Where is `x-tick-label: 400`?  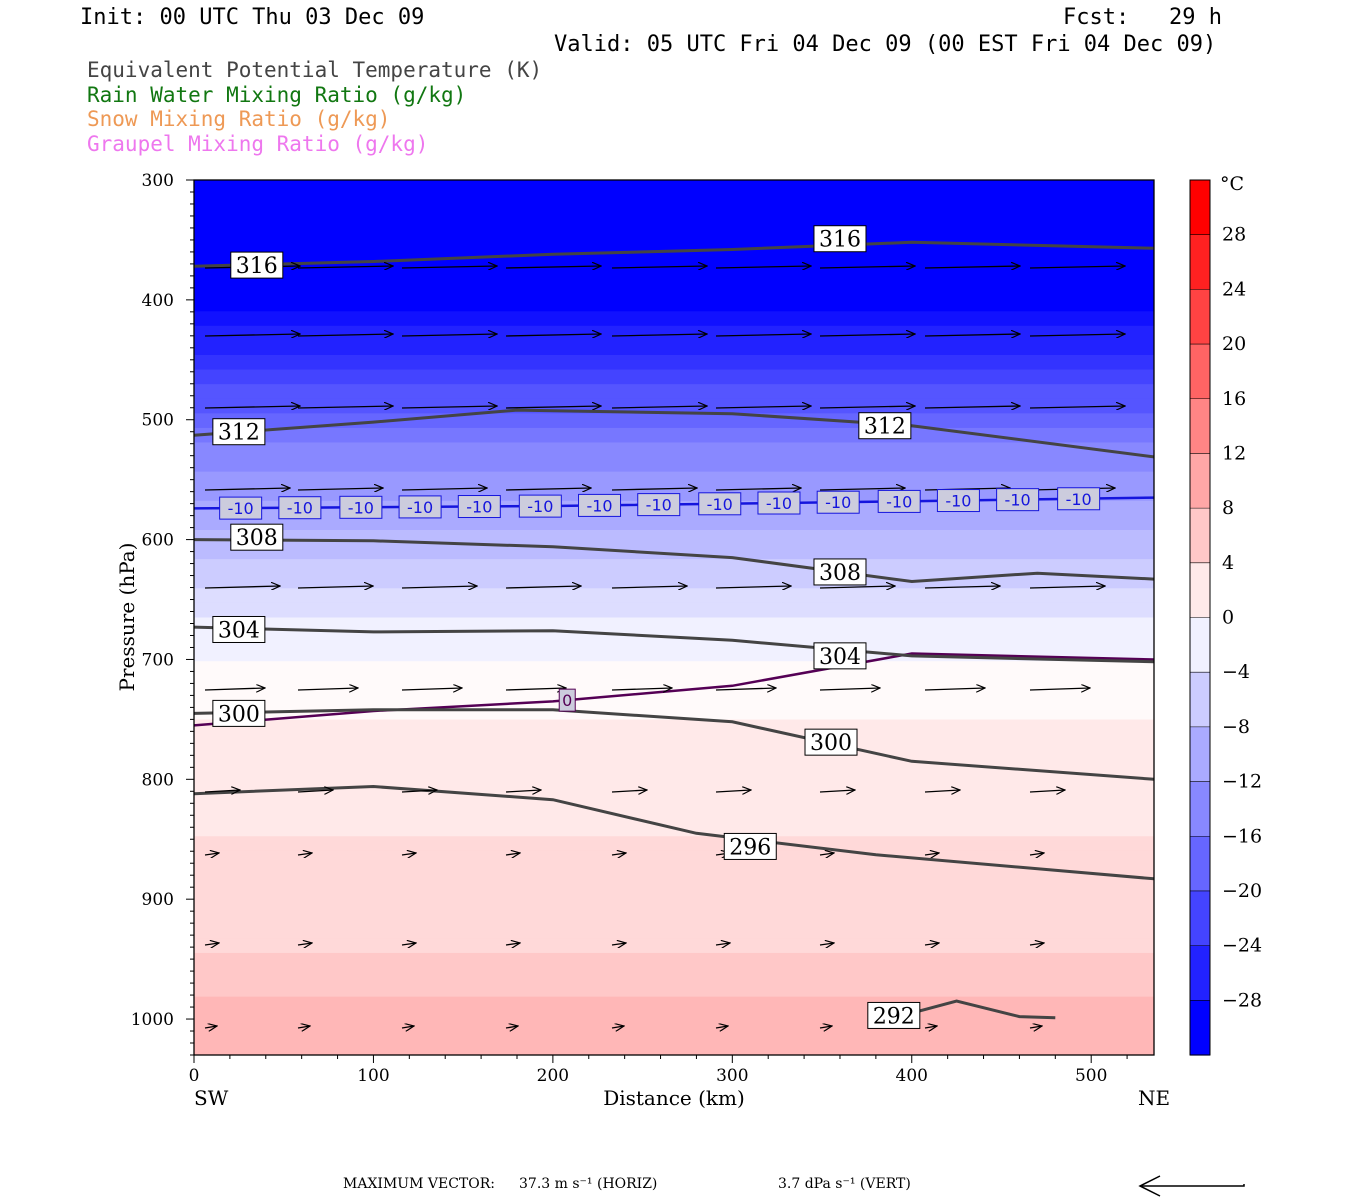
x-tick-label: 400 is located at coordinates (912, 1076).